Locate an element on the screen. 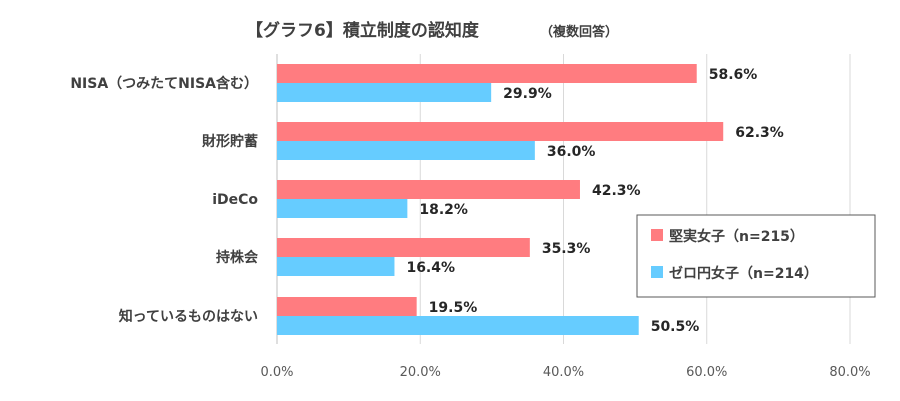 The width and height of the screenshot is (900, 401). data-label: 58.6% is located at coordinates (733, 75).